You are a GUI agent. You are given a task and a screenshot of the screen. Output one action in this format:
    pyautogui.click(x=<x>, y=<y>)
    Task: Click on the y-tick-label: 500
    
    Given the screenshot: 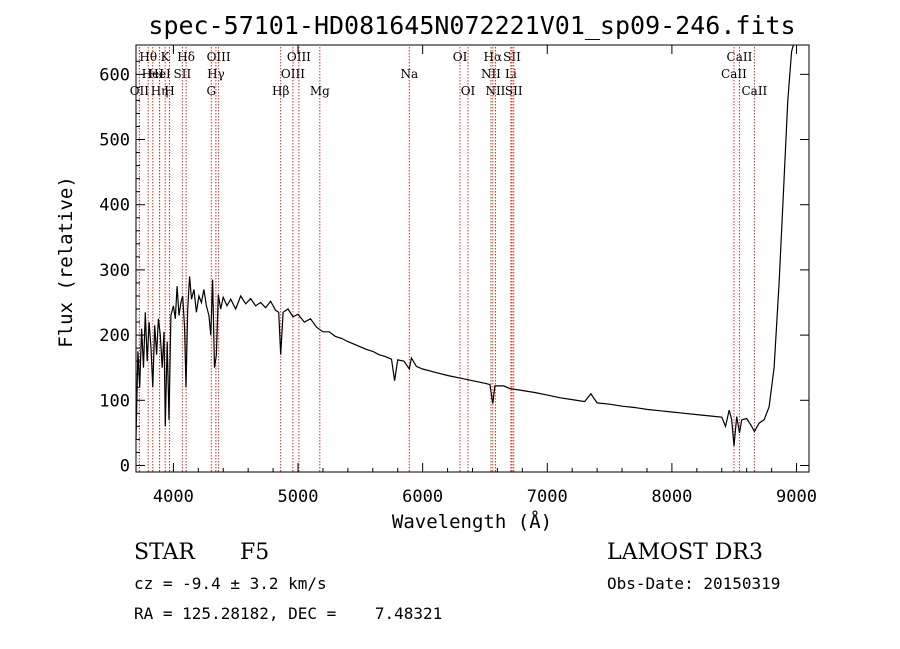 What is the action you would take?
    pyautogui.click(x=114, y=141)
    